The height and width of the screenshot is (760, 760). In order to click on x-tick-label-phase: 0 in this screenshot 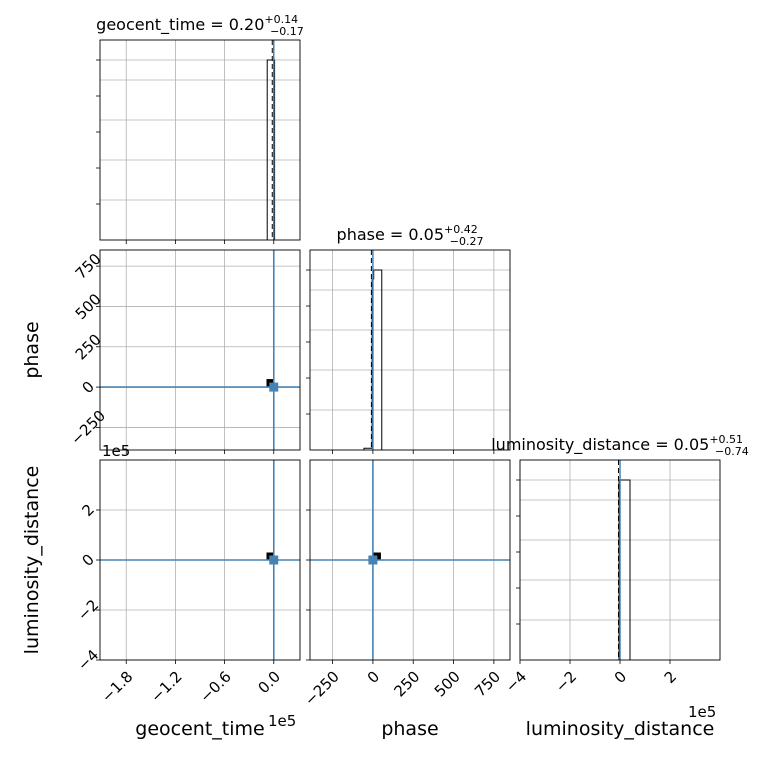, I will do `click(373, 677)`.